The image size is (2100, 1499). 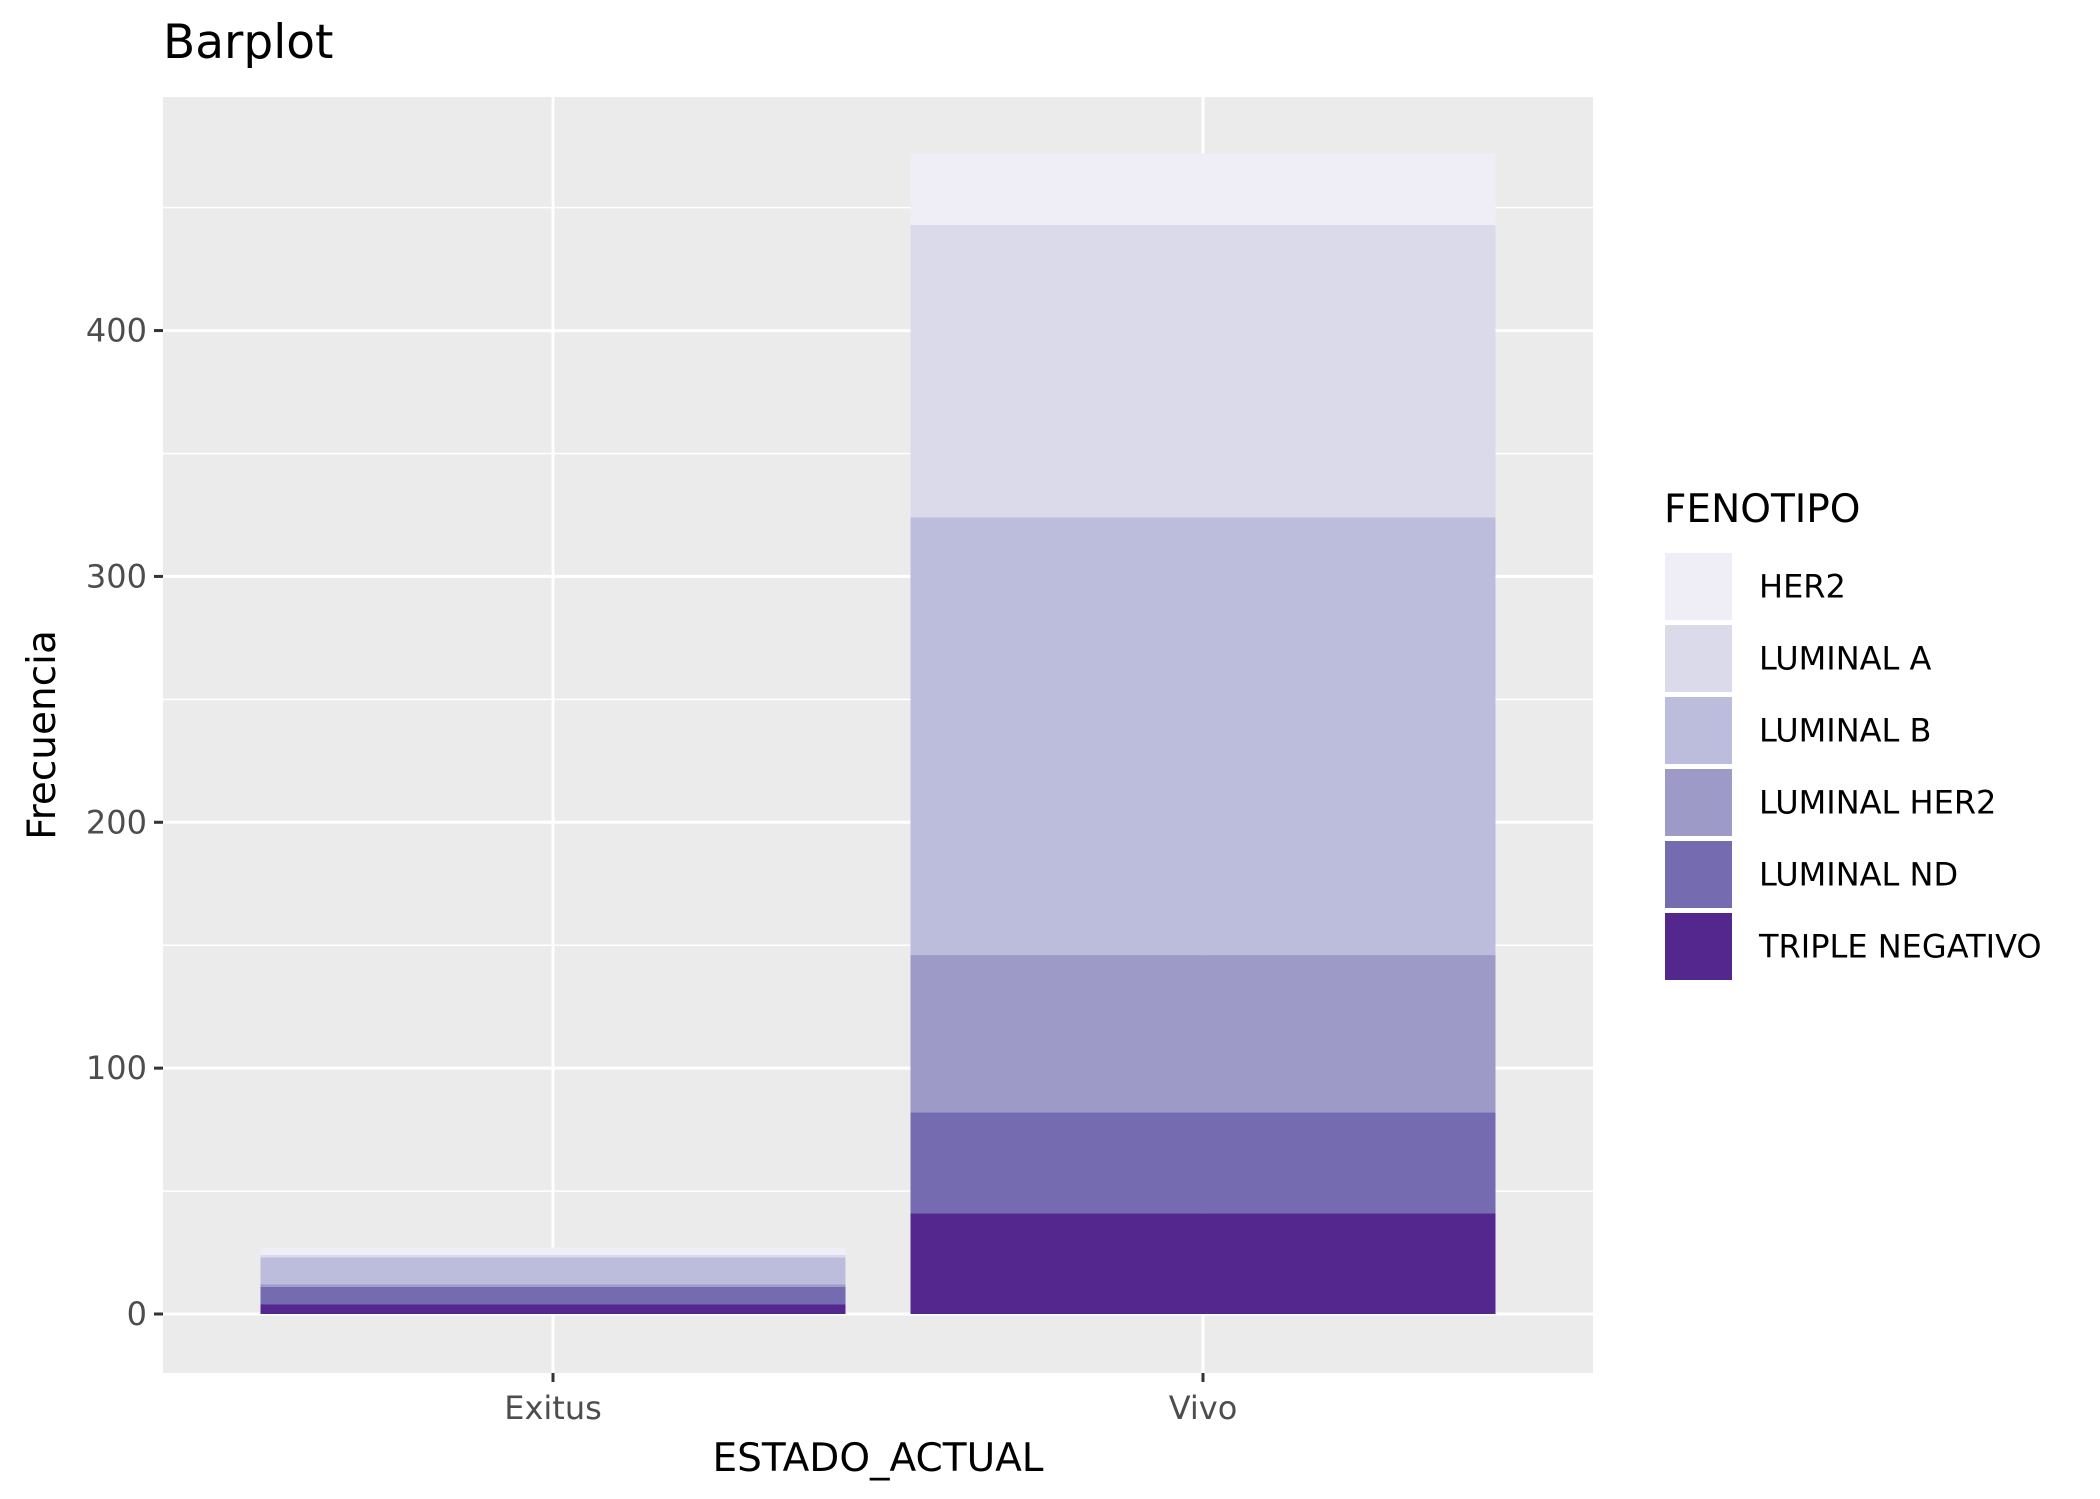 What do you see at coordinates (116, 576) in the screenshot?
I see `y-tick-label: 300` at bounding box center [116, 576].